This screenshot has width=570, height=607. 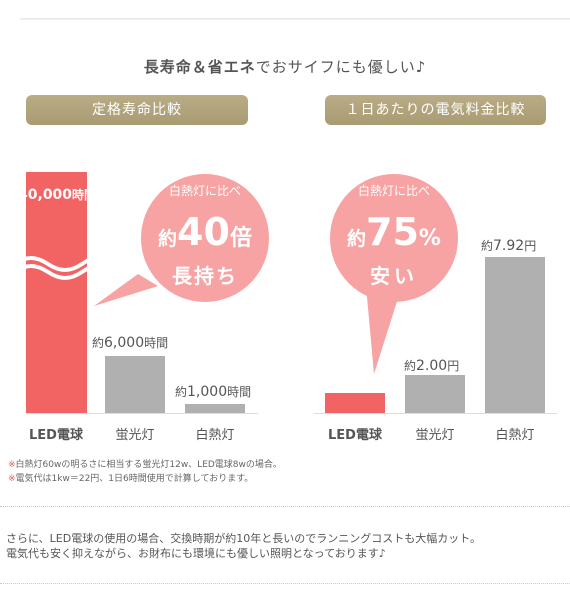 What do you see at coordinates (145, 465) in the screenshot?
I see `footnote-1: ※白熱灯60wの明るさに相当する蛍光灯12w、LED電球8wの場合。` at bounding box center [145, 465].